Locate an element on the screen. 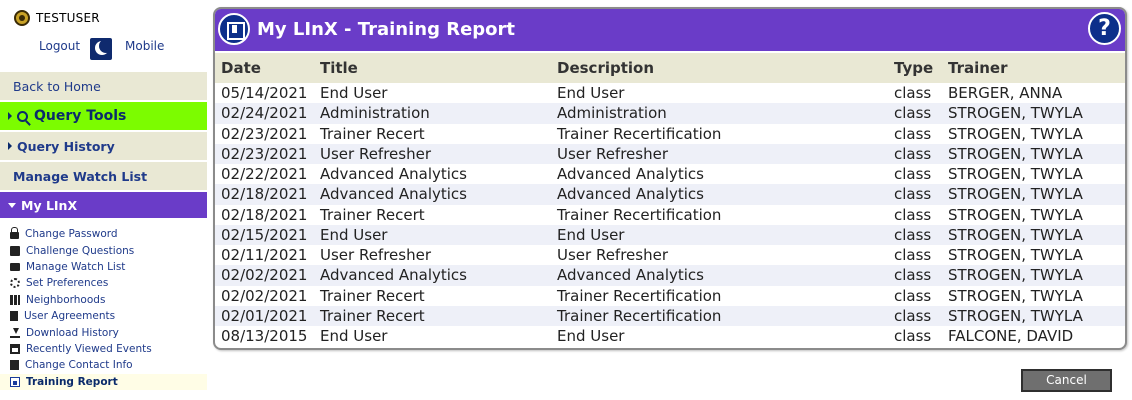 This screenshot has height=400, width=1132. back-to-home-link: Back to Home is located at coordinates (103, 87).